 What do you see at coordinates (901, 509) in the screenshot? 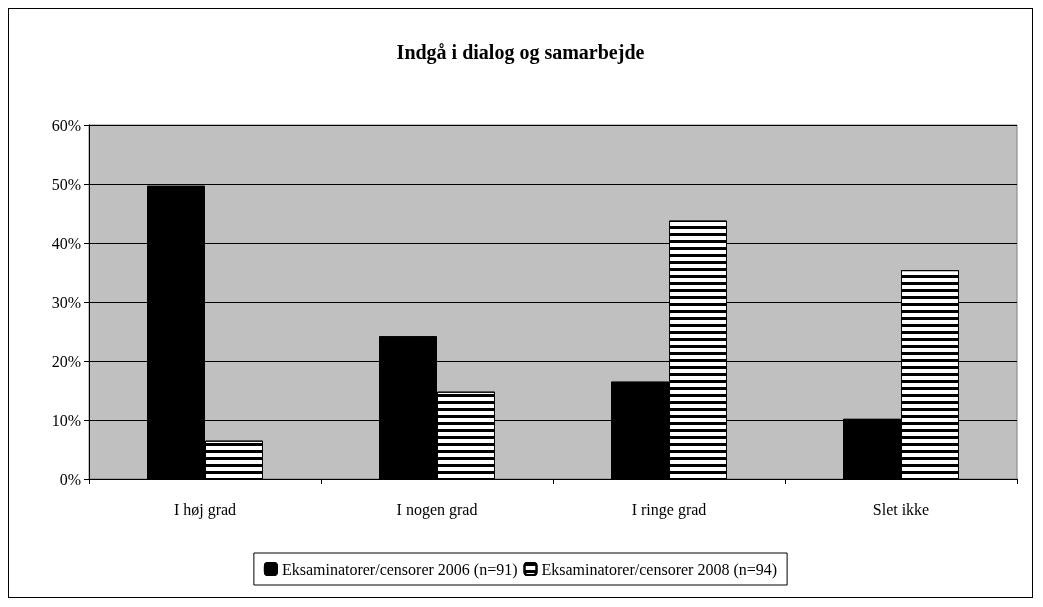
I see `x-tick-label: Slet ikke` at bounding box center [901, 509].